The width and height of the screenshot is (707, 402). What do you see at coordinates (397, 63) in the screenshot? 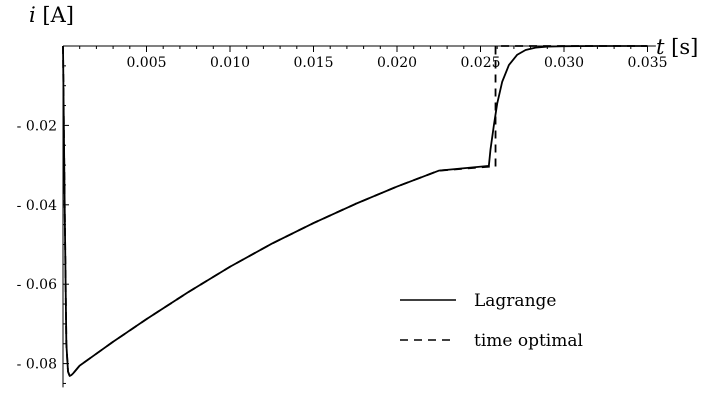
I see `x-tick-label: 0.020` at bounding box center [397, 63].